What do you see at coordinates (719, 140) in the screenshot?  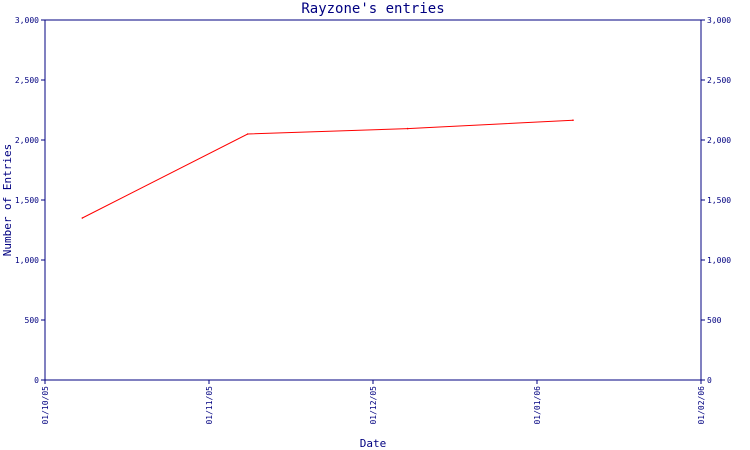 I see `y-tick-label-right: 2,000` at bounding box center [719, 140].